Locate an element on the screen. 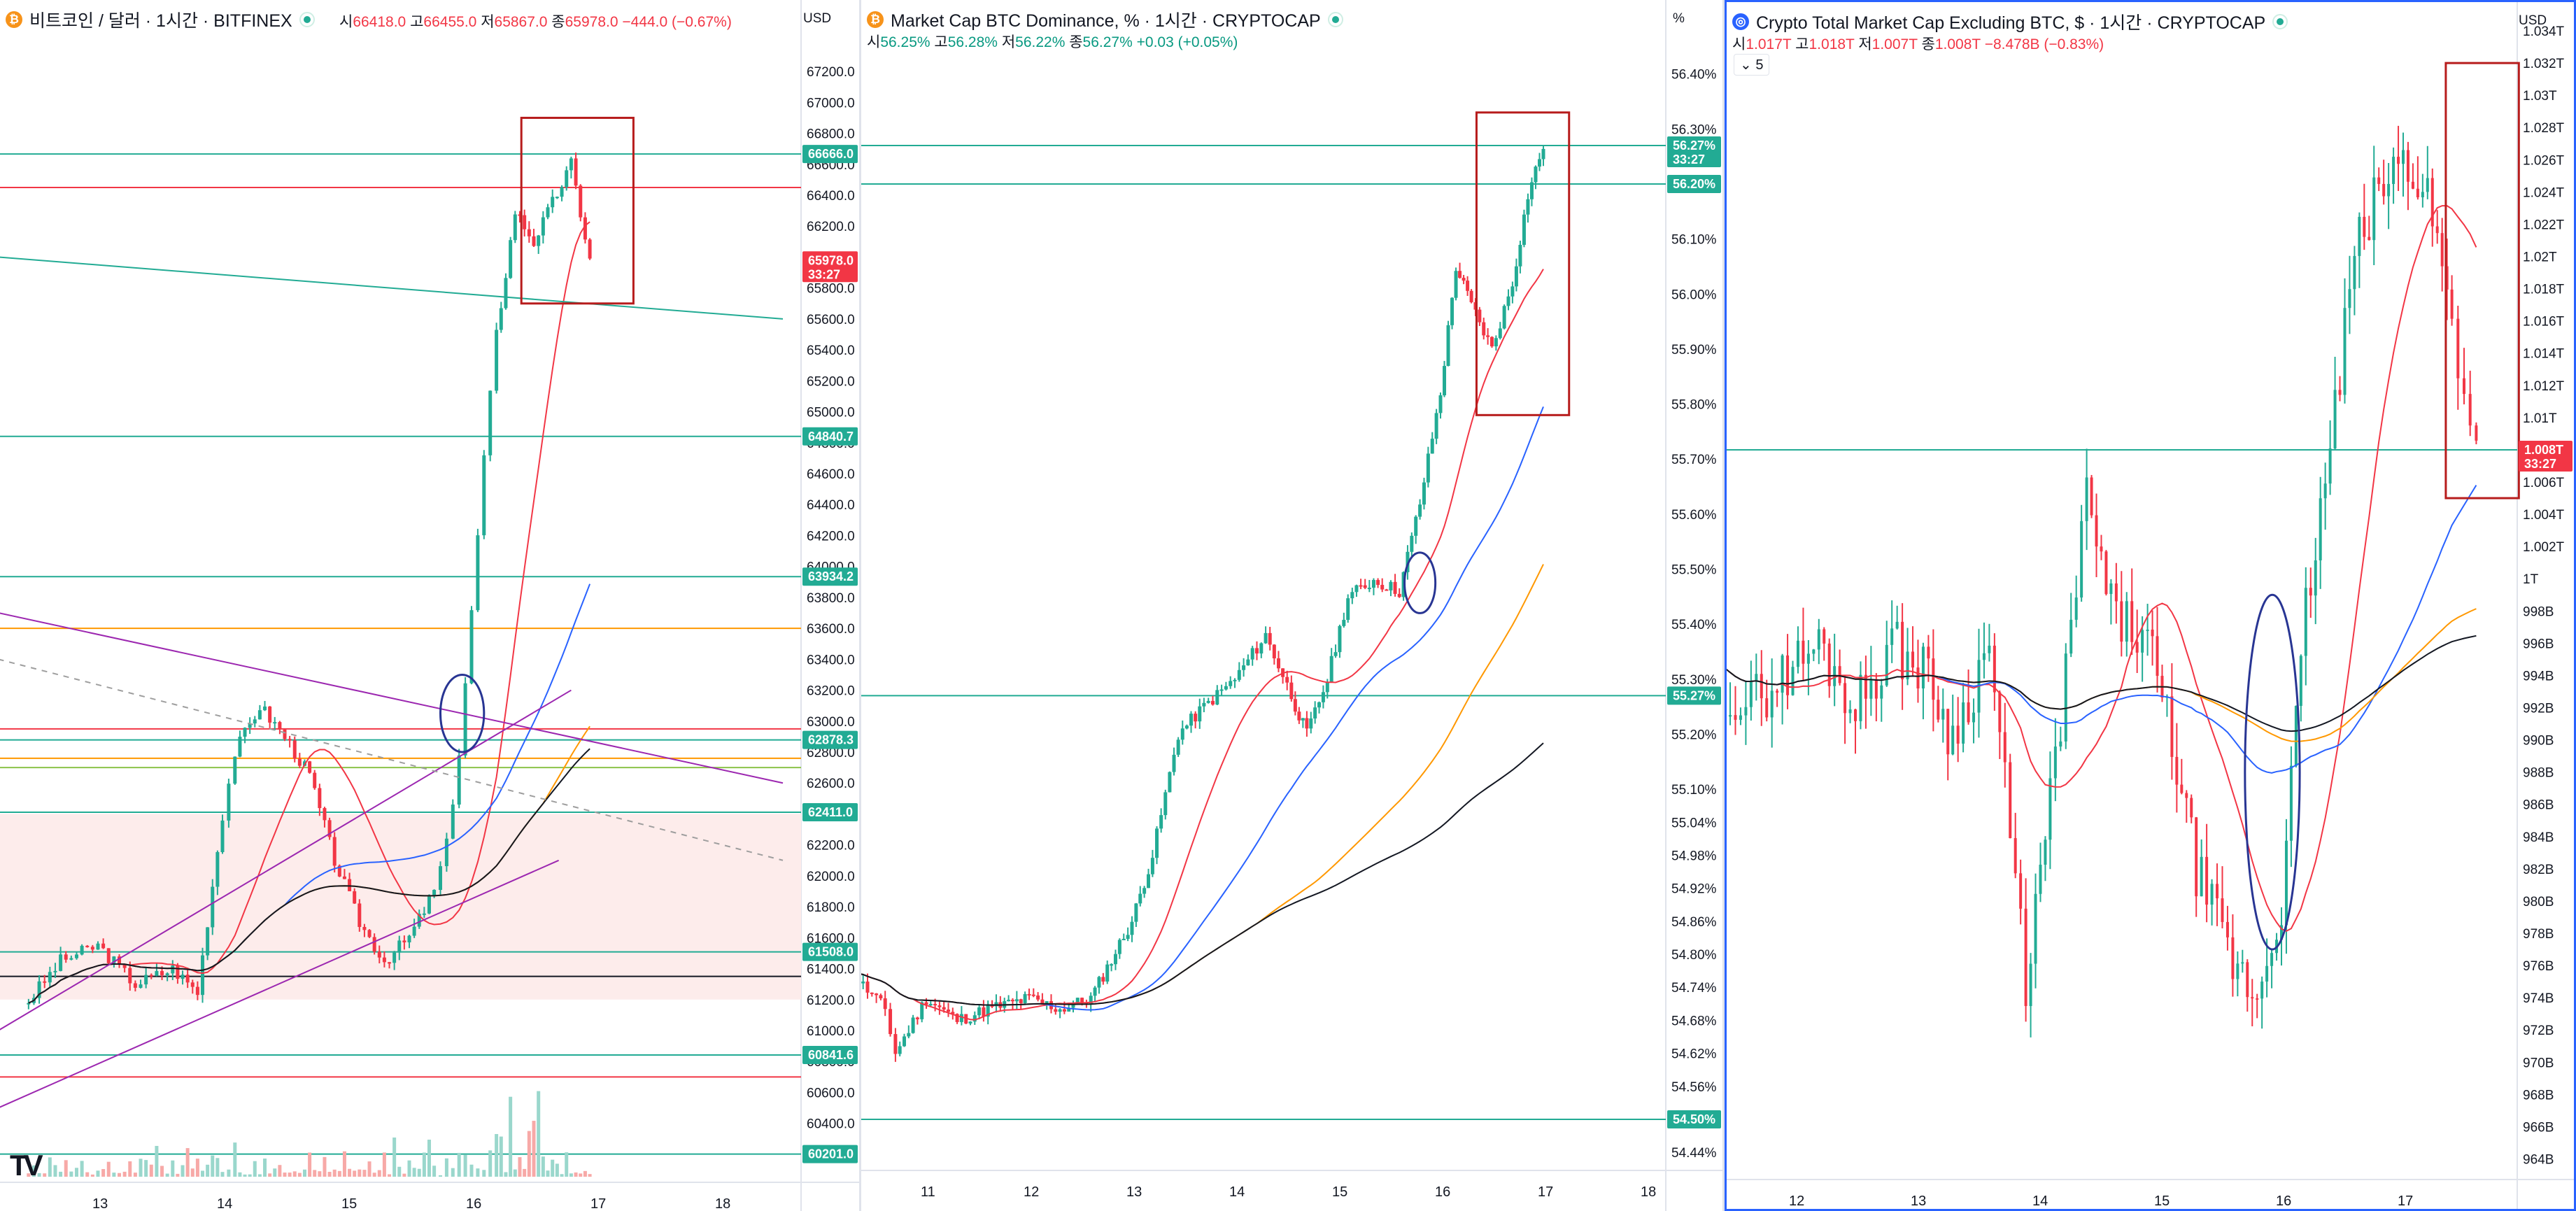 The height and width of the screenshot is (1211, 2576). y-tick-label: 63200.0 is located at coordinates (831, 691).